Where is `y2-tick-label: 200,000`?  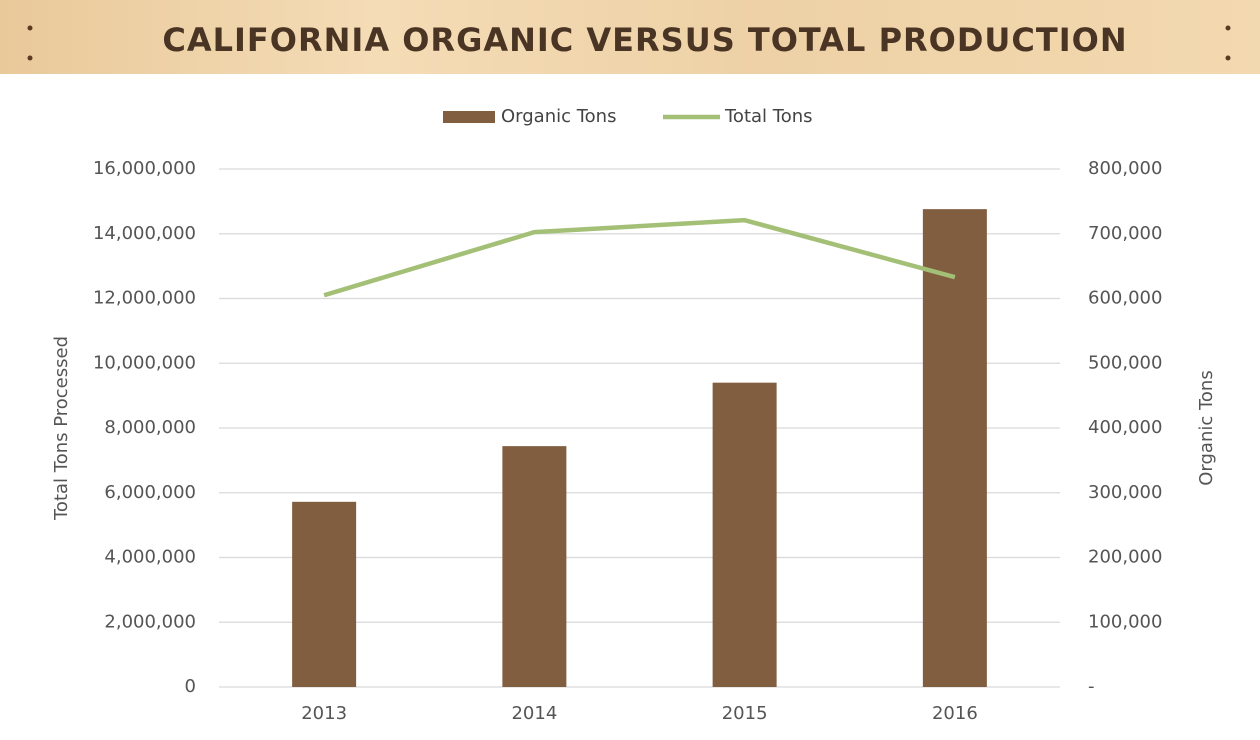
y2-tick-label: 200,000 is located at coordinates (1125, 557).